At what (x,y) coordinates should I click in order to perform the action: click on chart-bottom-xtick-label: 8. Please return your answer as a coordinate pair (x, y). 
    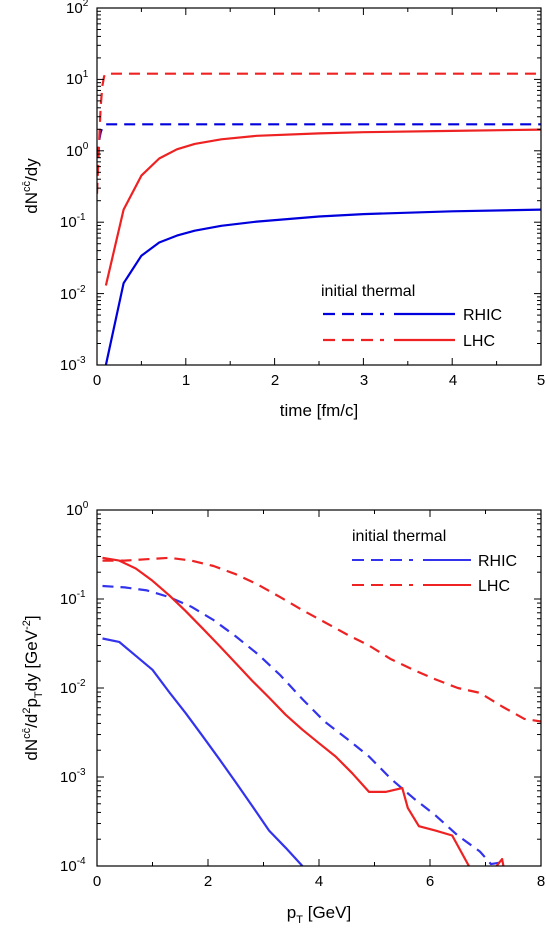
    Looking at the image, I should click on (541, 881).